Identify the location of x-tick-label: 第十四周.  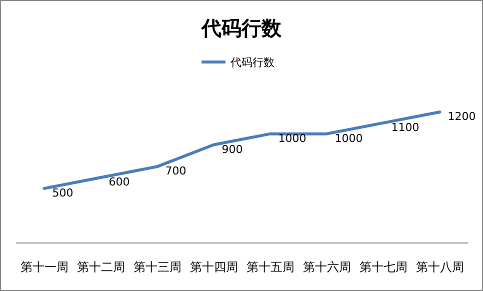
(214, 267).